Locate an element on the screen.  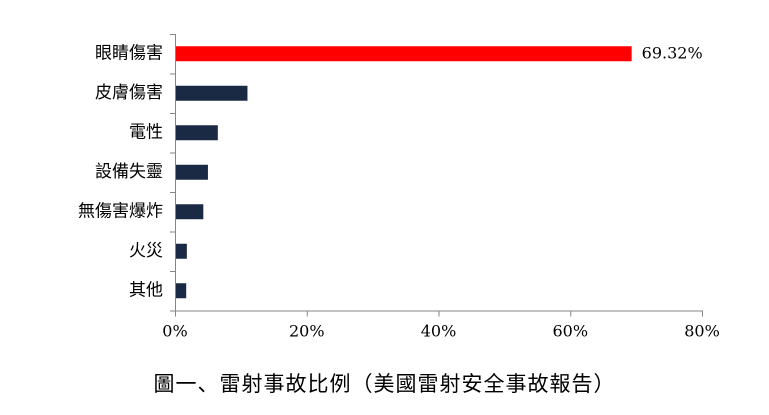
category-label: 設備失靈 is located at coordinates (129, 172).